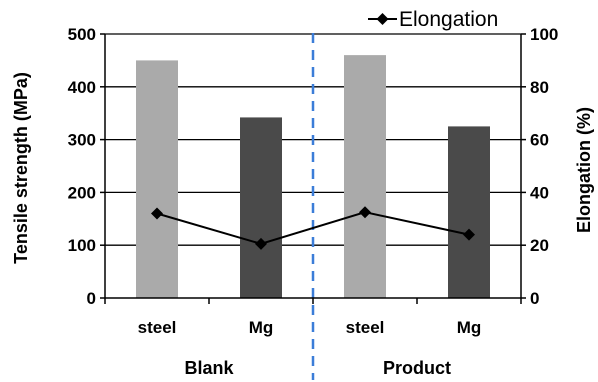 This screenshot has width=598, height=382. I want to click on y-axis-title: Tensile strength (MPa), so click(21, 168).